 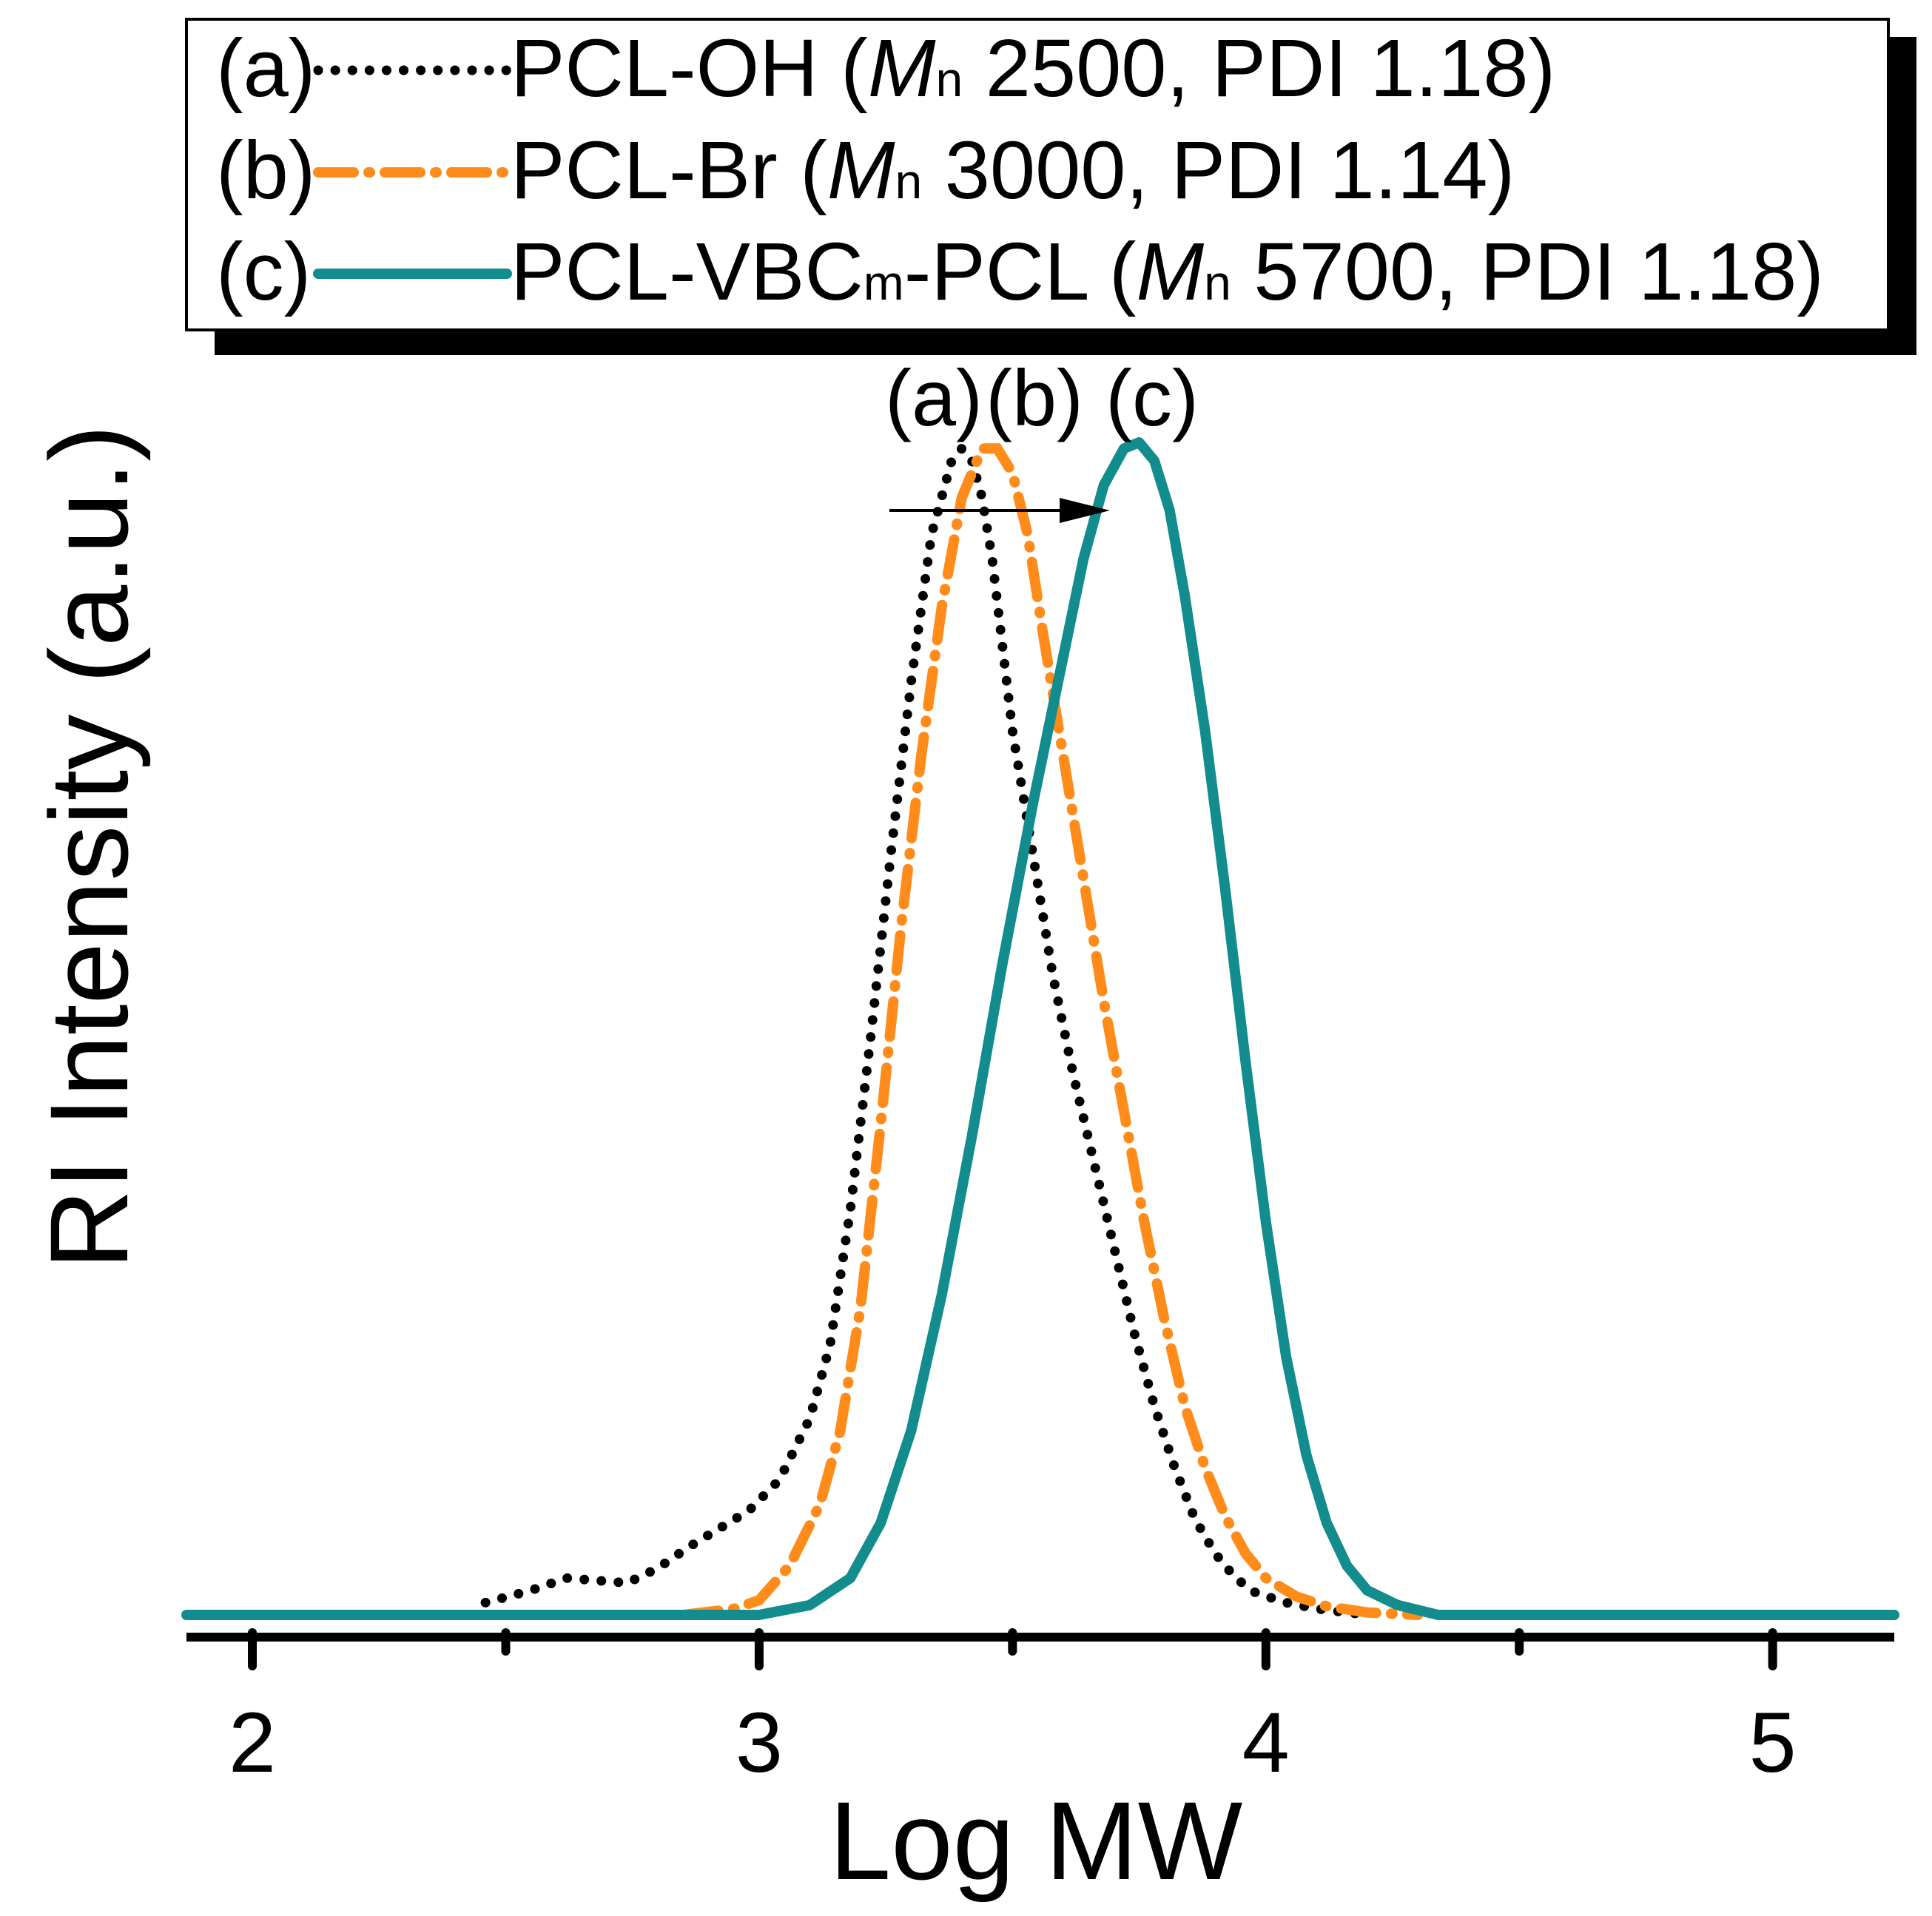 What do you see at coordinates (760, 1743) in the screenshot?
I see `x-tick-label-3: 3` at bounding box center [760, 1743].